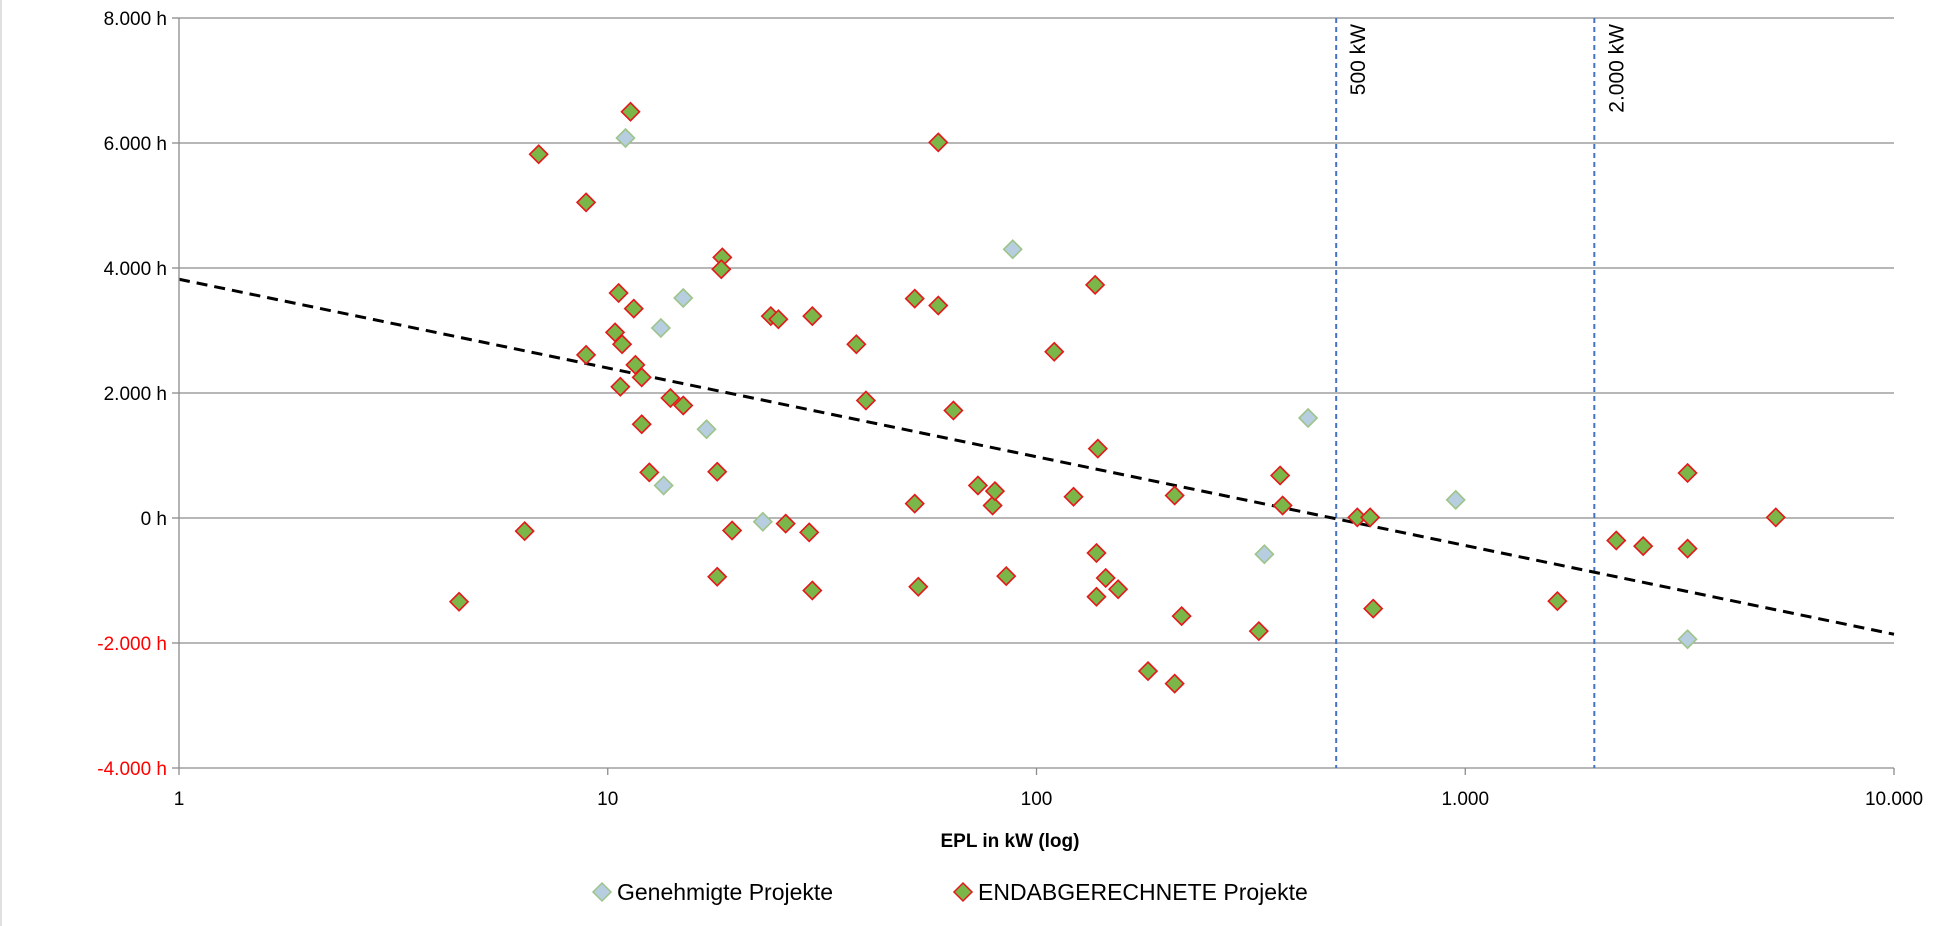 The height and width of the screenshot is (926, 1938). I want to click on x-tick-labels: 1 10 100 1.000 10.000, so click(1048, 799).